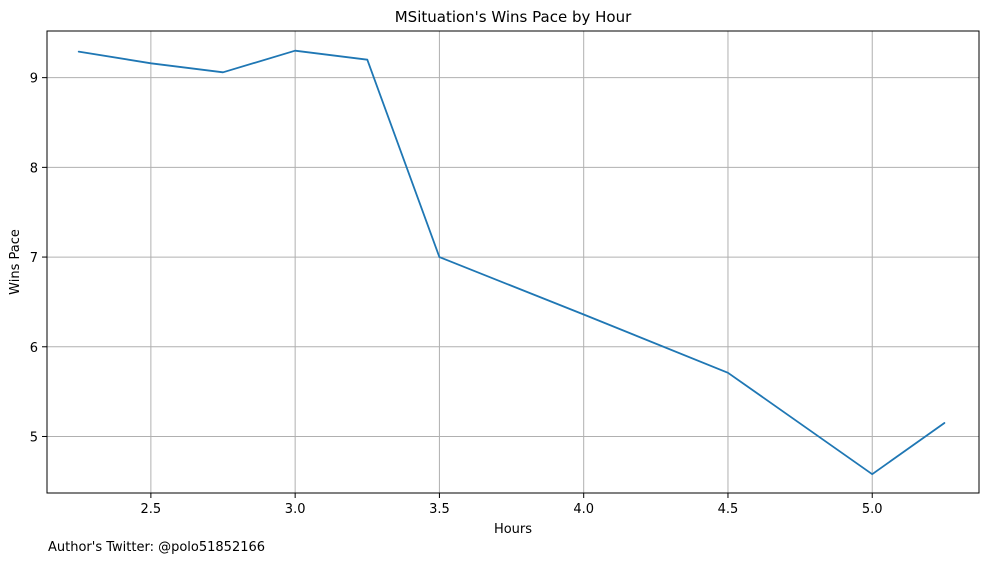 The width and height of the screenshot is (988, 562). Describe the element at coordinates (439, 509) in the screenshot. I see `x-tick-label: 3.5` at that location.